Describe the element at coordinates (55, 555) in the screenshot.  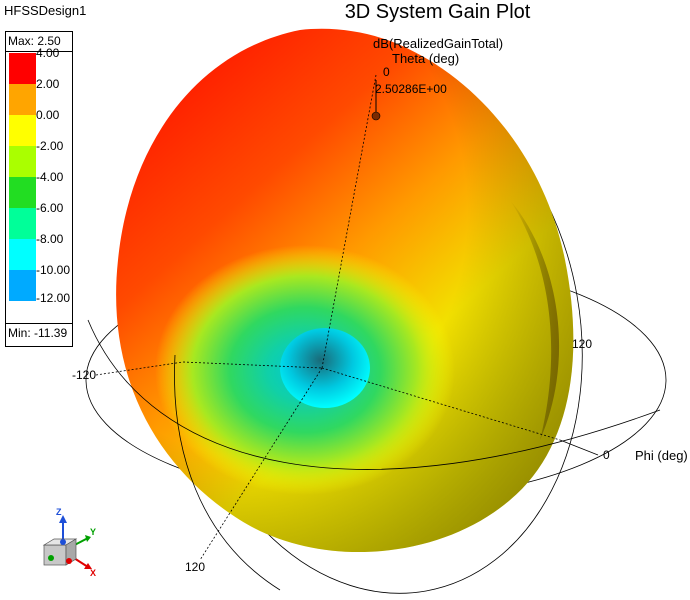
I see `triad-cube` at that location.